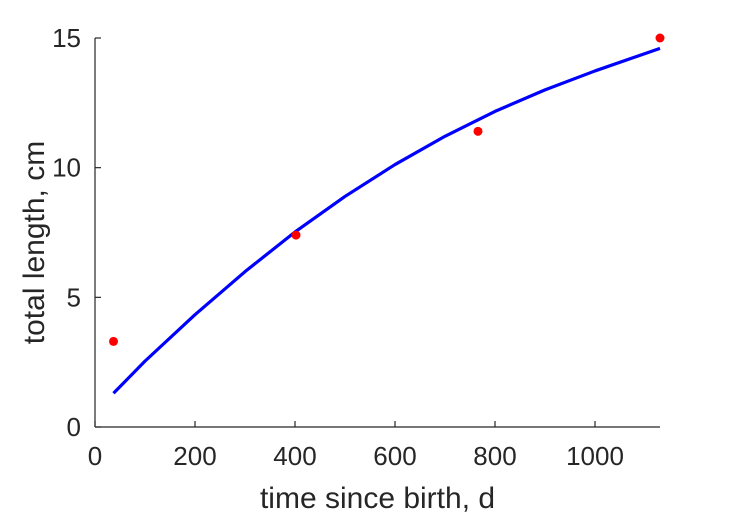 The width and height of the screenshot is (729, 521). I want to click on y-axis-label: total length, cm, so click(34, 242).